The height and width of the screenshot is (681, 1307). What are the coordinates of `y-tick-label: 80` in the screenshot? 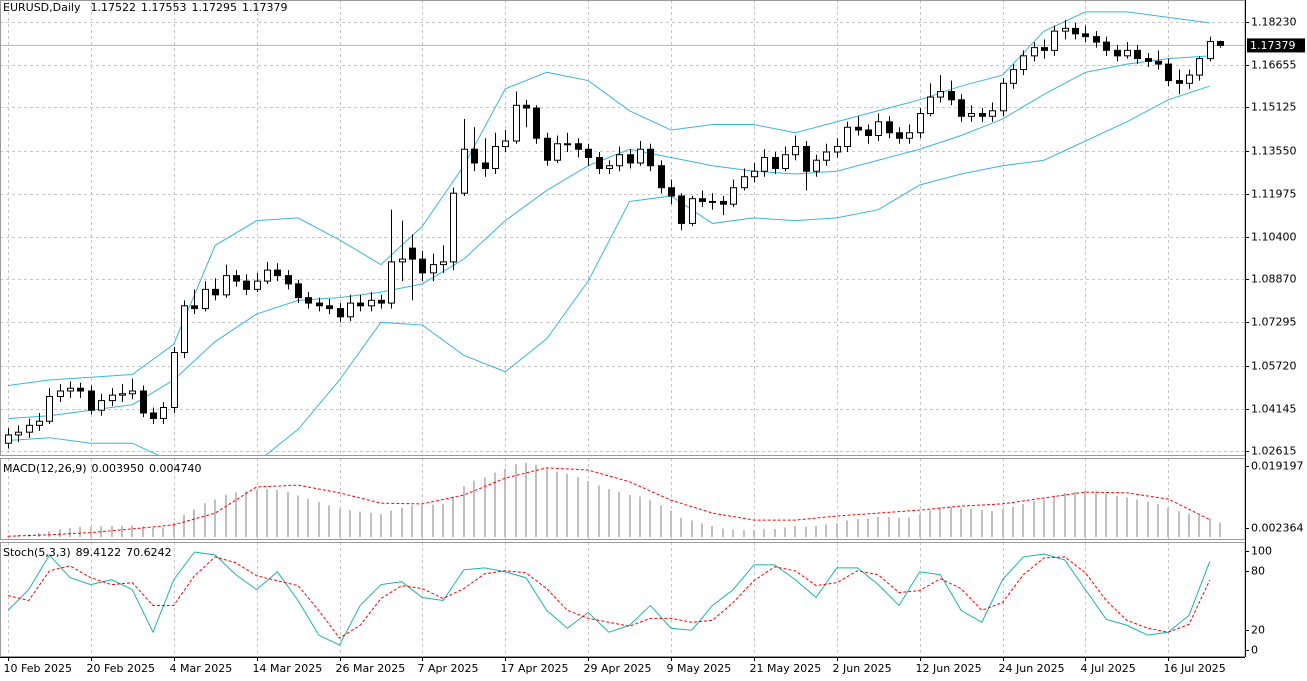 It's located at (1258, 571).